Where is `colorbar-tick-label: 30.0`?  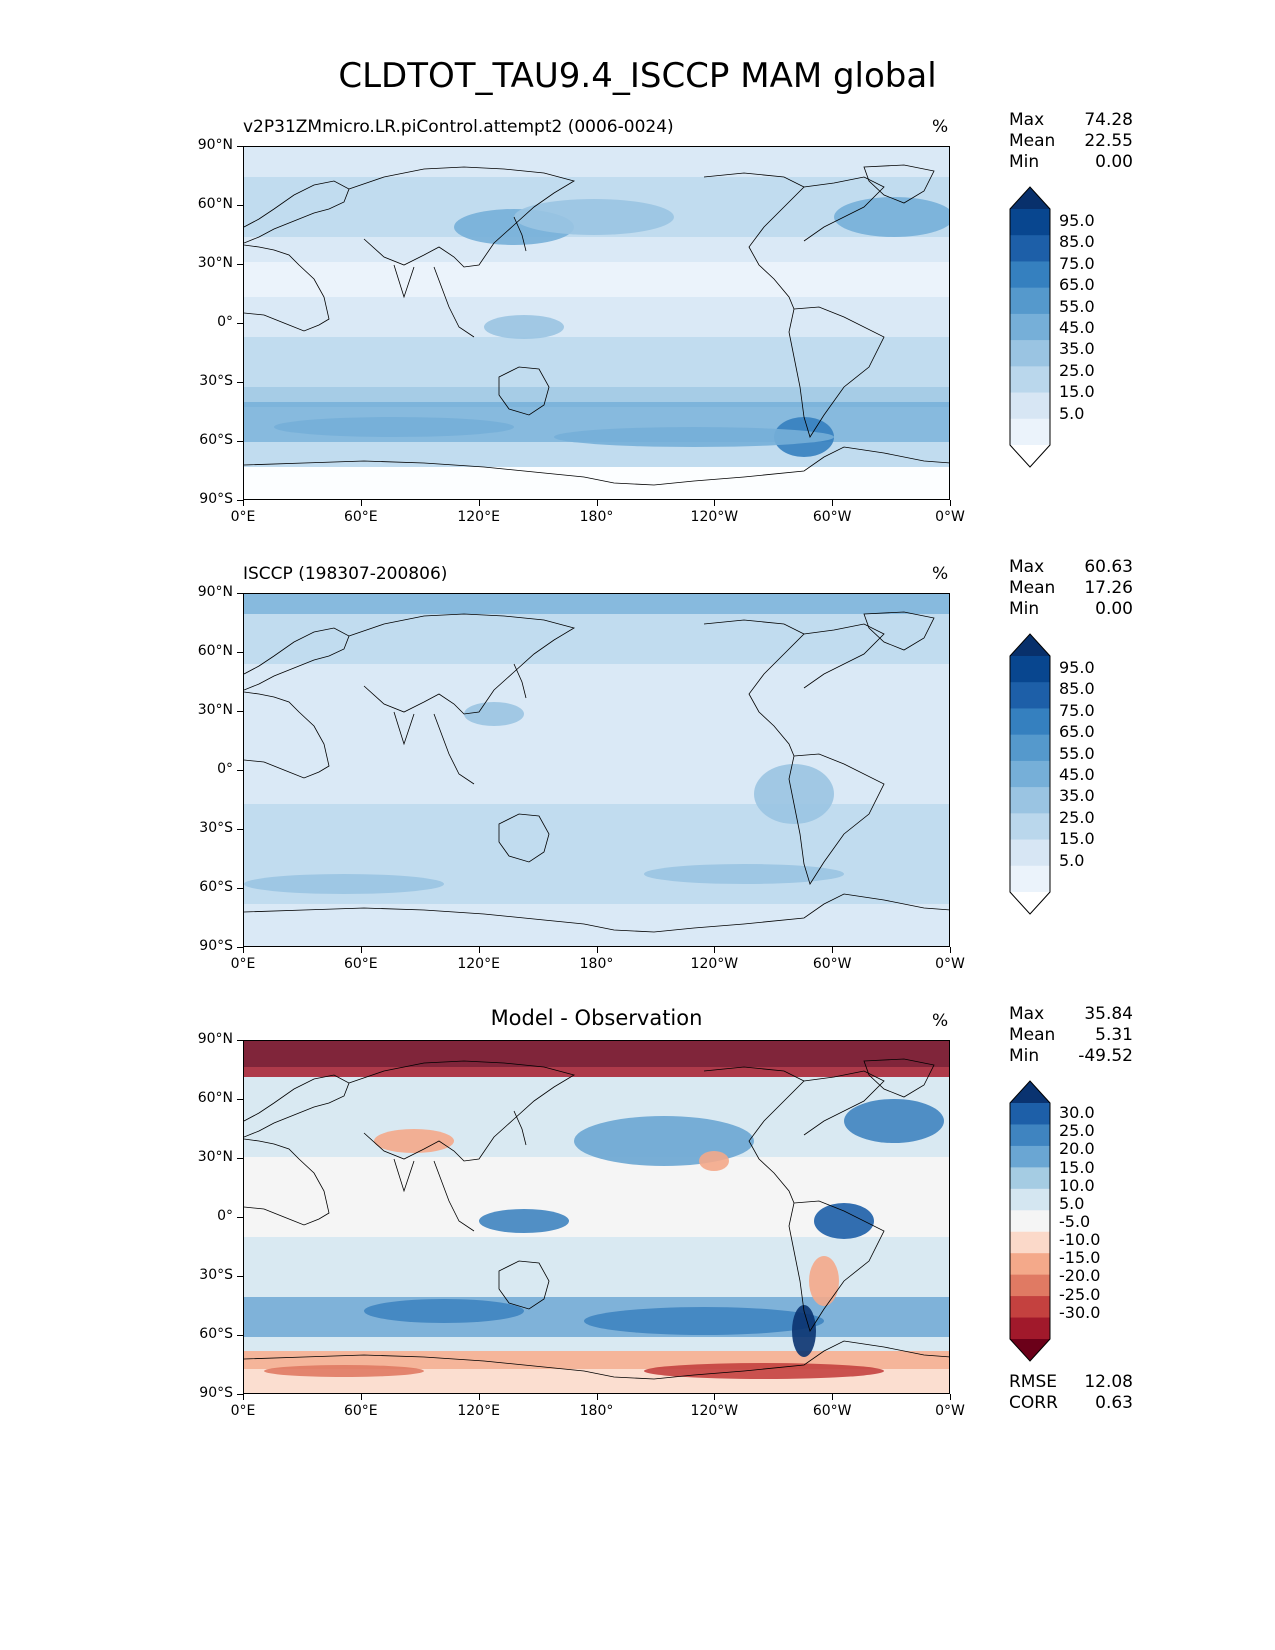 colorbar-tick-label: 30.0 is located at coordinates (1077, 1113).